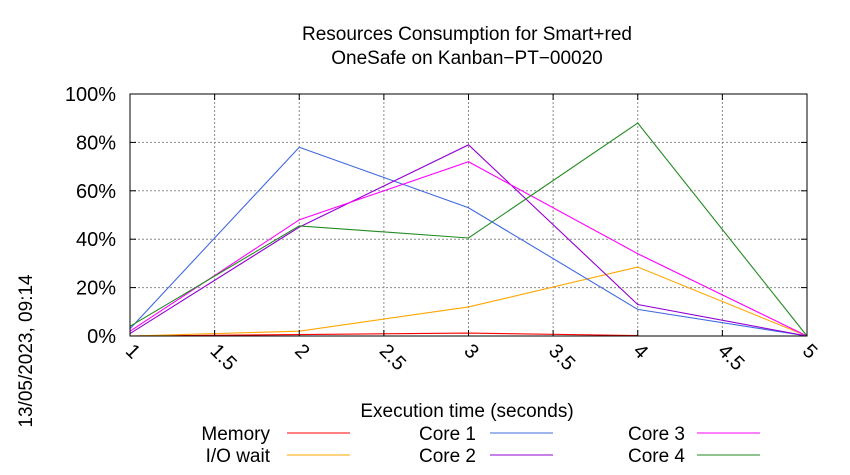  What do you see at coordinates (470, 351) in the screenshot?
I see `x-tick-label: 3` at bounding box center [470, 351].